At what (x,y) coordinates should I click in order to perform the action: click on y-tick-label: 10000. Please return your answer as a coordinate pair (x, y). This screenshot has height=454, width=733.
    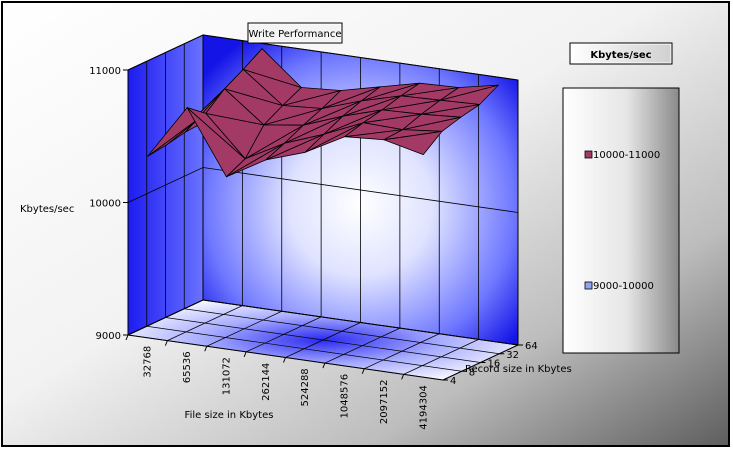
    Looking at the image, I should click on (105, 204).